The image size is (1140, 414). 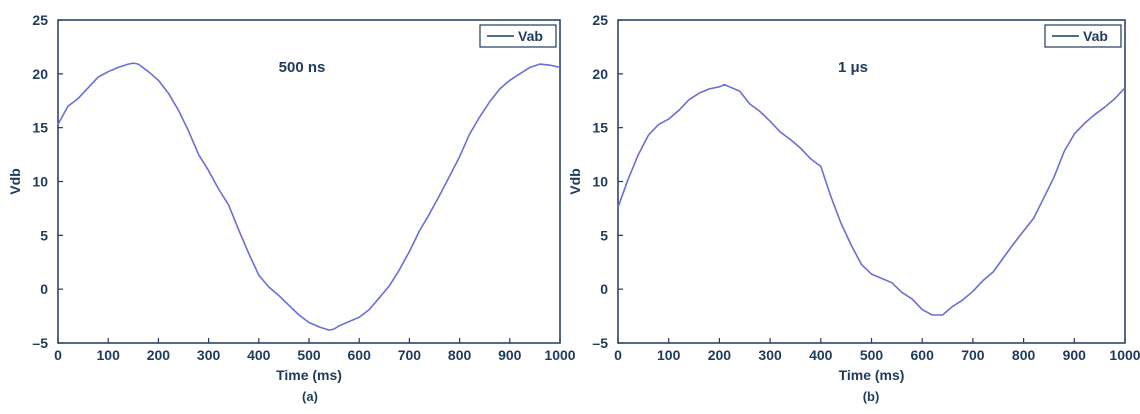 What do you see at coordinates (44, 235) in the screenshot?
I see `y-tick-label: 5` at bounding box center [44, 235].